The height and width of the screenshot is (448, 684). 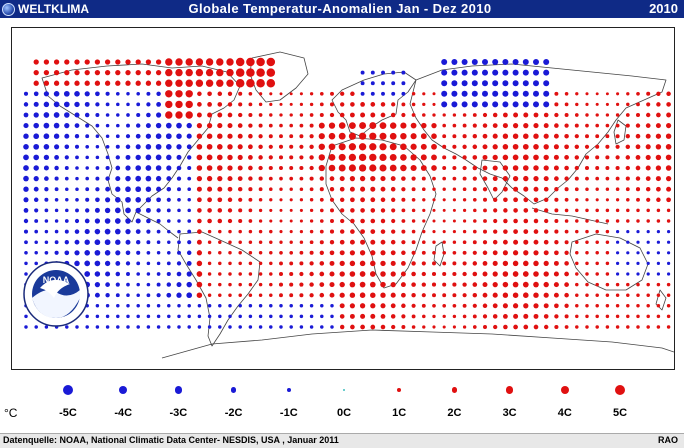 I want to click on central-america-outline, so click(x=157, y=225).